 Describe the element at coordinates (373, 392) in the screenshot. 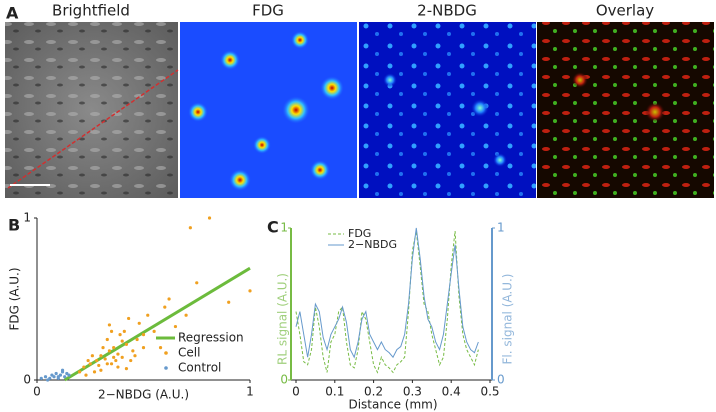

I see `x-tick-label: 0.2` at that location.